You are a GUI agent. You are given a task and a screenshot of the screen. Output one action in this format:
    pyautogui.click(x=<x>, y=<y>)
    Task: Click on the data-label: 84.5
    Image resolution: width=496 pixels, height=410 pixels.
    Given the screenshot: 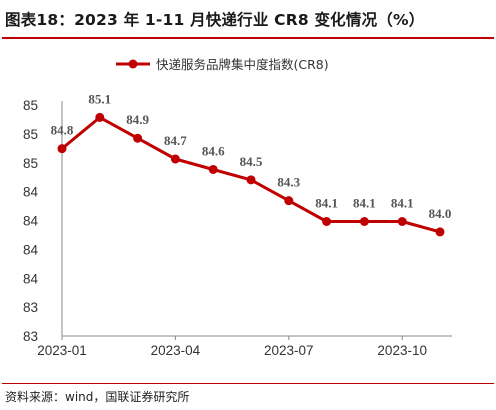 What is the action you would take?
    pyautogui.click(x=251, y=161)
    